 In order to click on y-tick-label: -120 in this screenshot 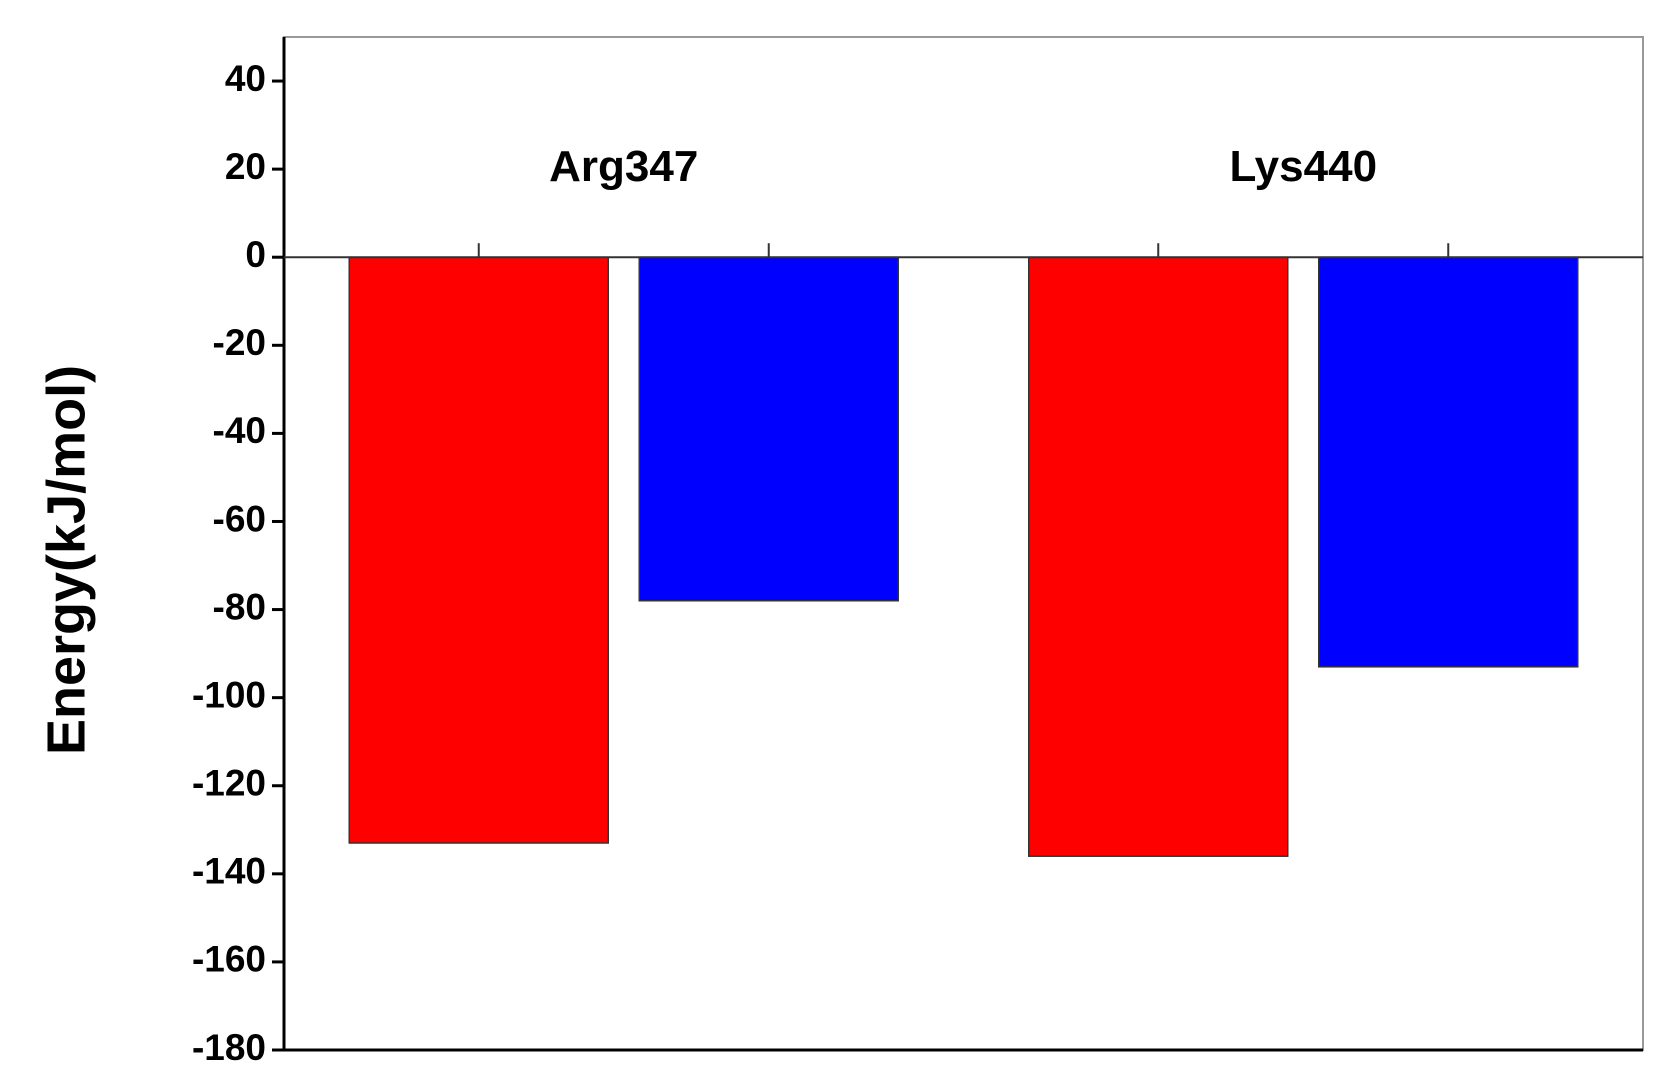, I will do `click(229, 783)`.